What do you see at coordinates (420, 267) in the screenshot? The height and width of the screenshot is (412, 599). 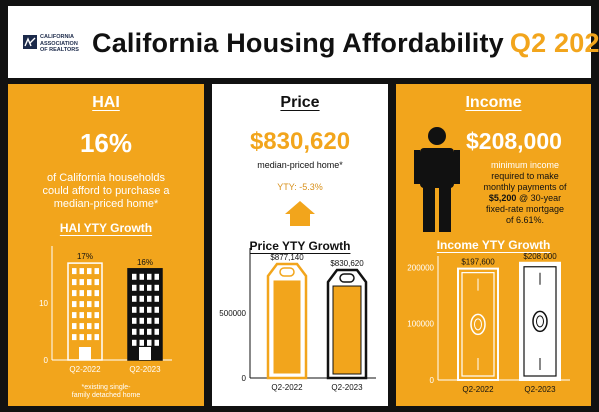 I see `y-tick-label: 200000` at bounding box center [420, 267].